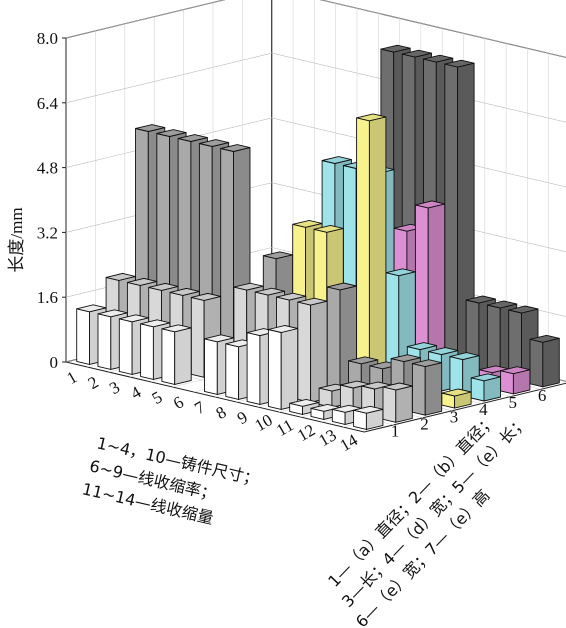 This screenshot has height=628, width=566. What do you see at coordinates (114, 387) in the screenshot?
I see `x-tick-label: 3` at bounding box center [114, 387].